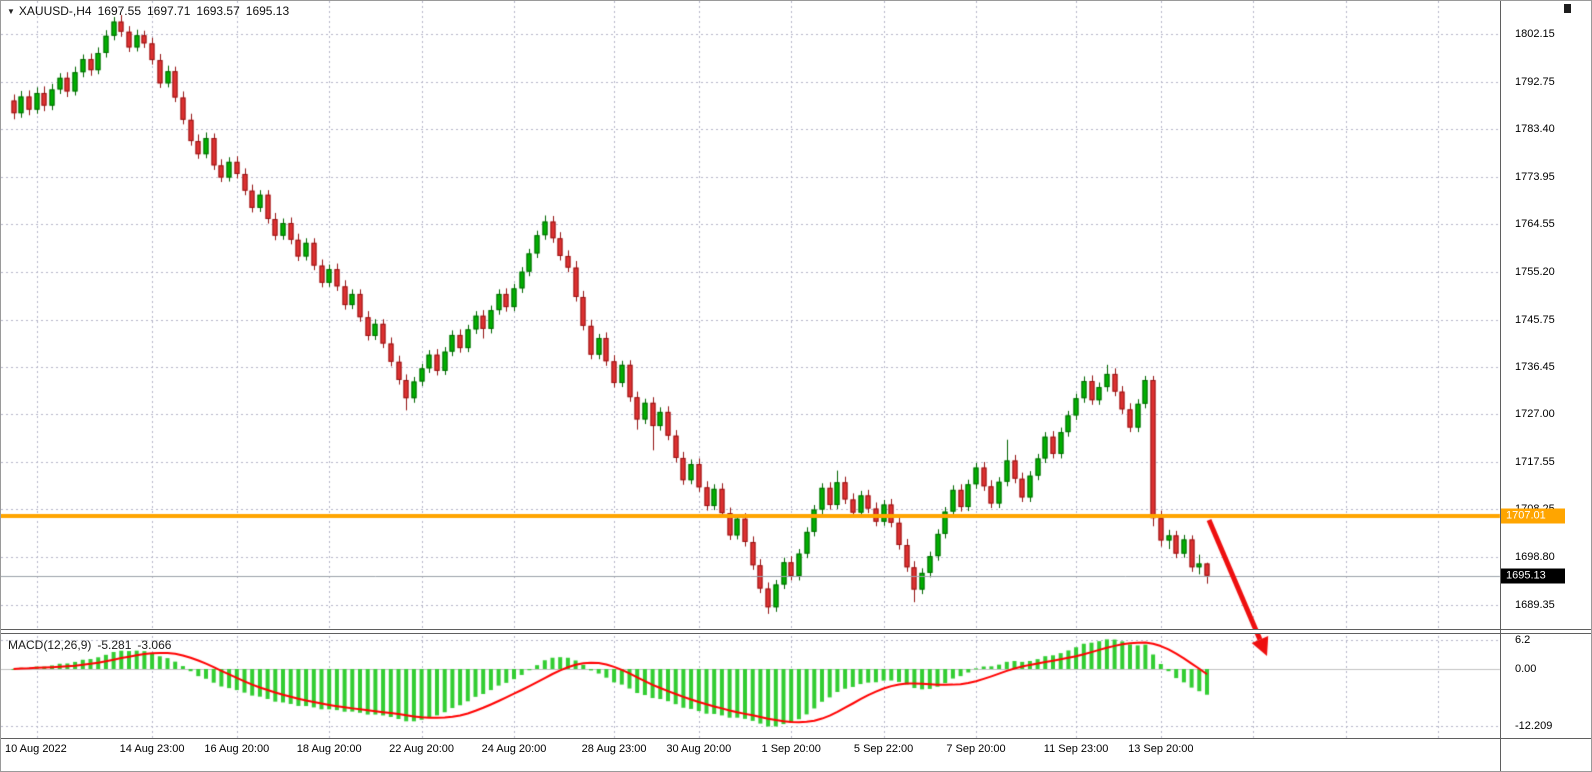 The height and width of the screenshot is (772, 1592). I want to click on time-axis-label: 28 Aug 23:00, so click(614, 749).